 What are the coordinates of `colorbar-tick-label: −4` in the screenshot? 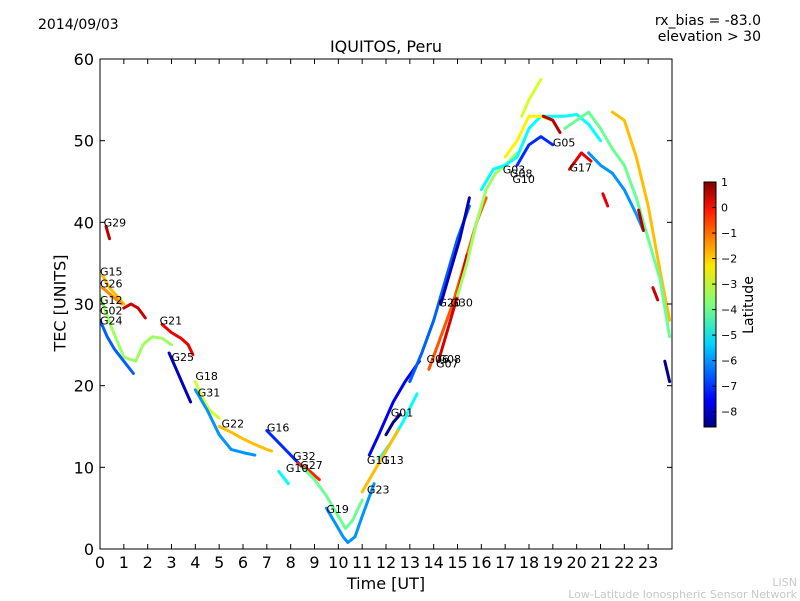 It's located at (729, 310).